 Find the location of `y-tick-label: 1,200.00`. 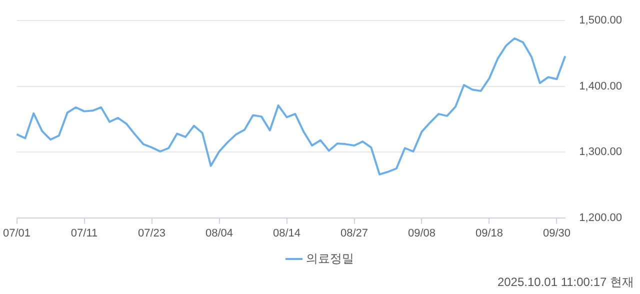

y-tick-label: 1,200.00 is located at coordinates (600, 218).